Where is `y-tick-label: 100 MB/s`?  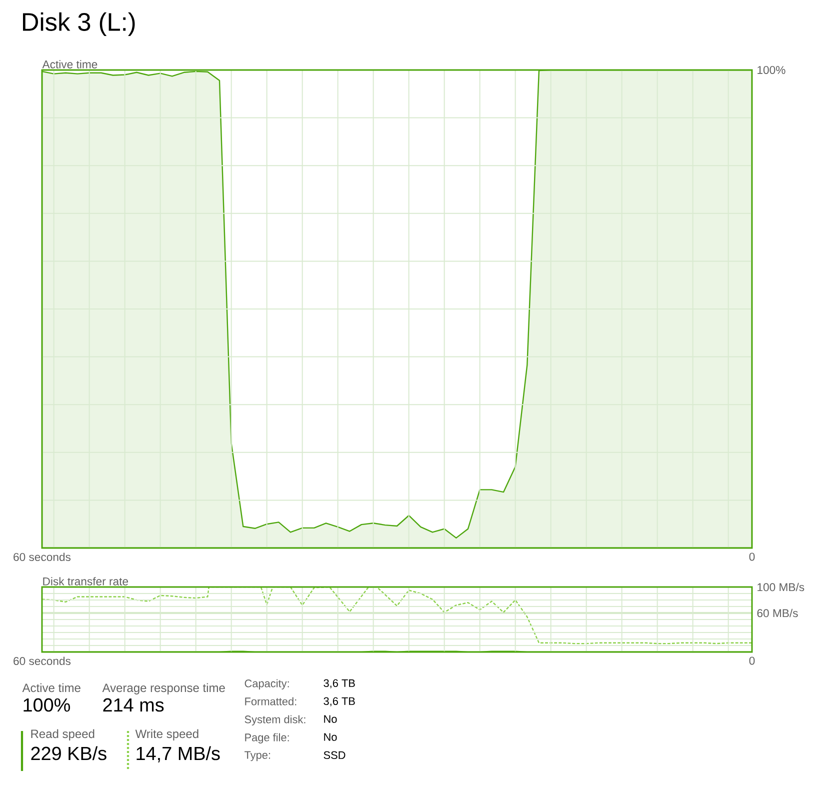 y-tick-label: 100 MB/s is located at coordinates (781, 587).